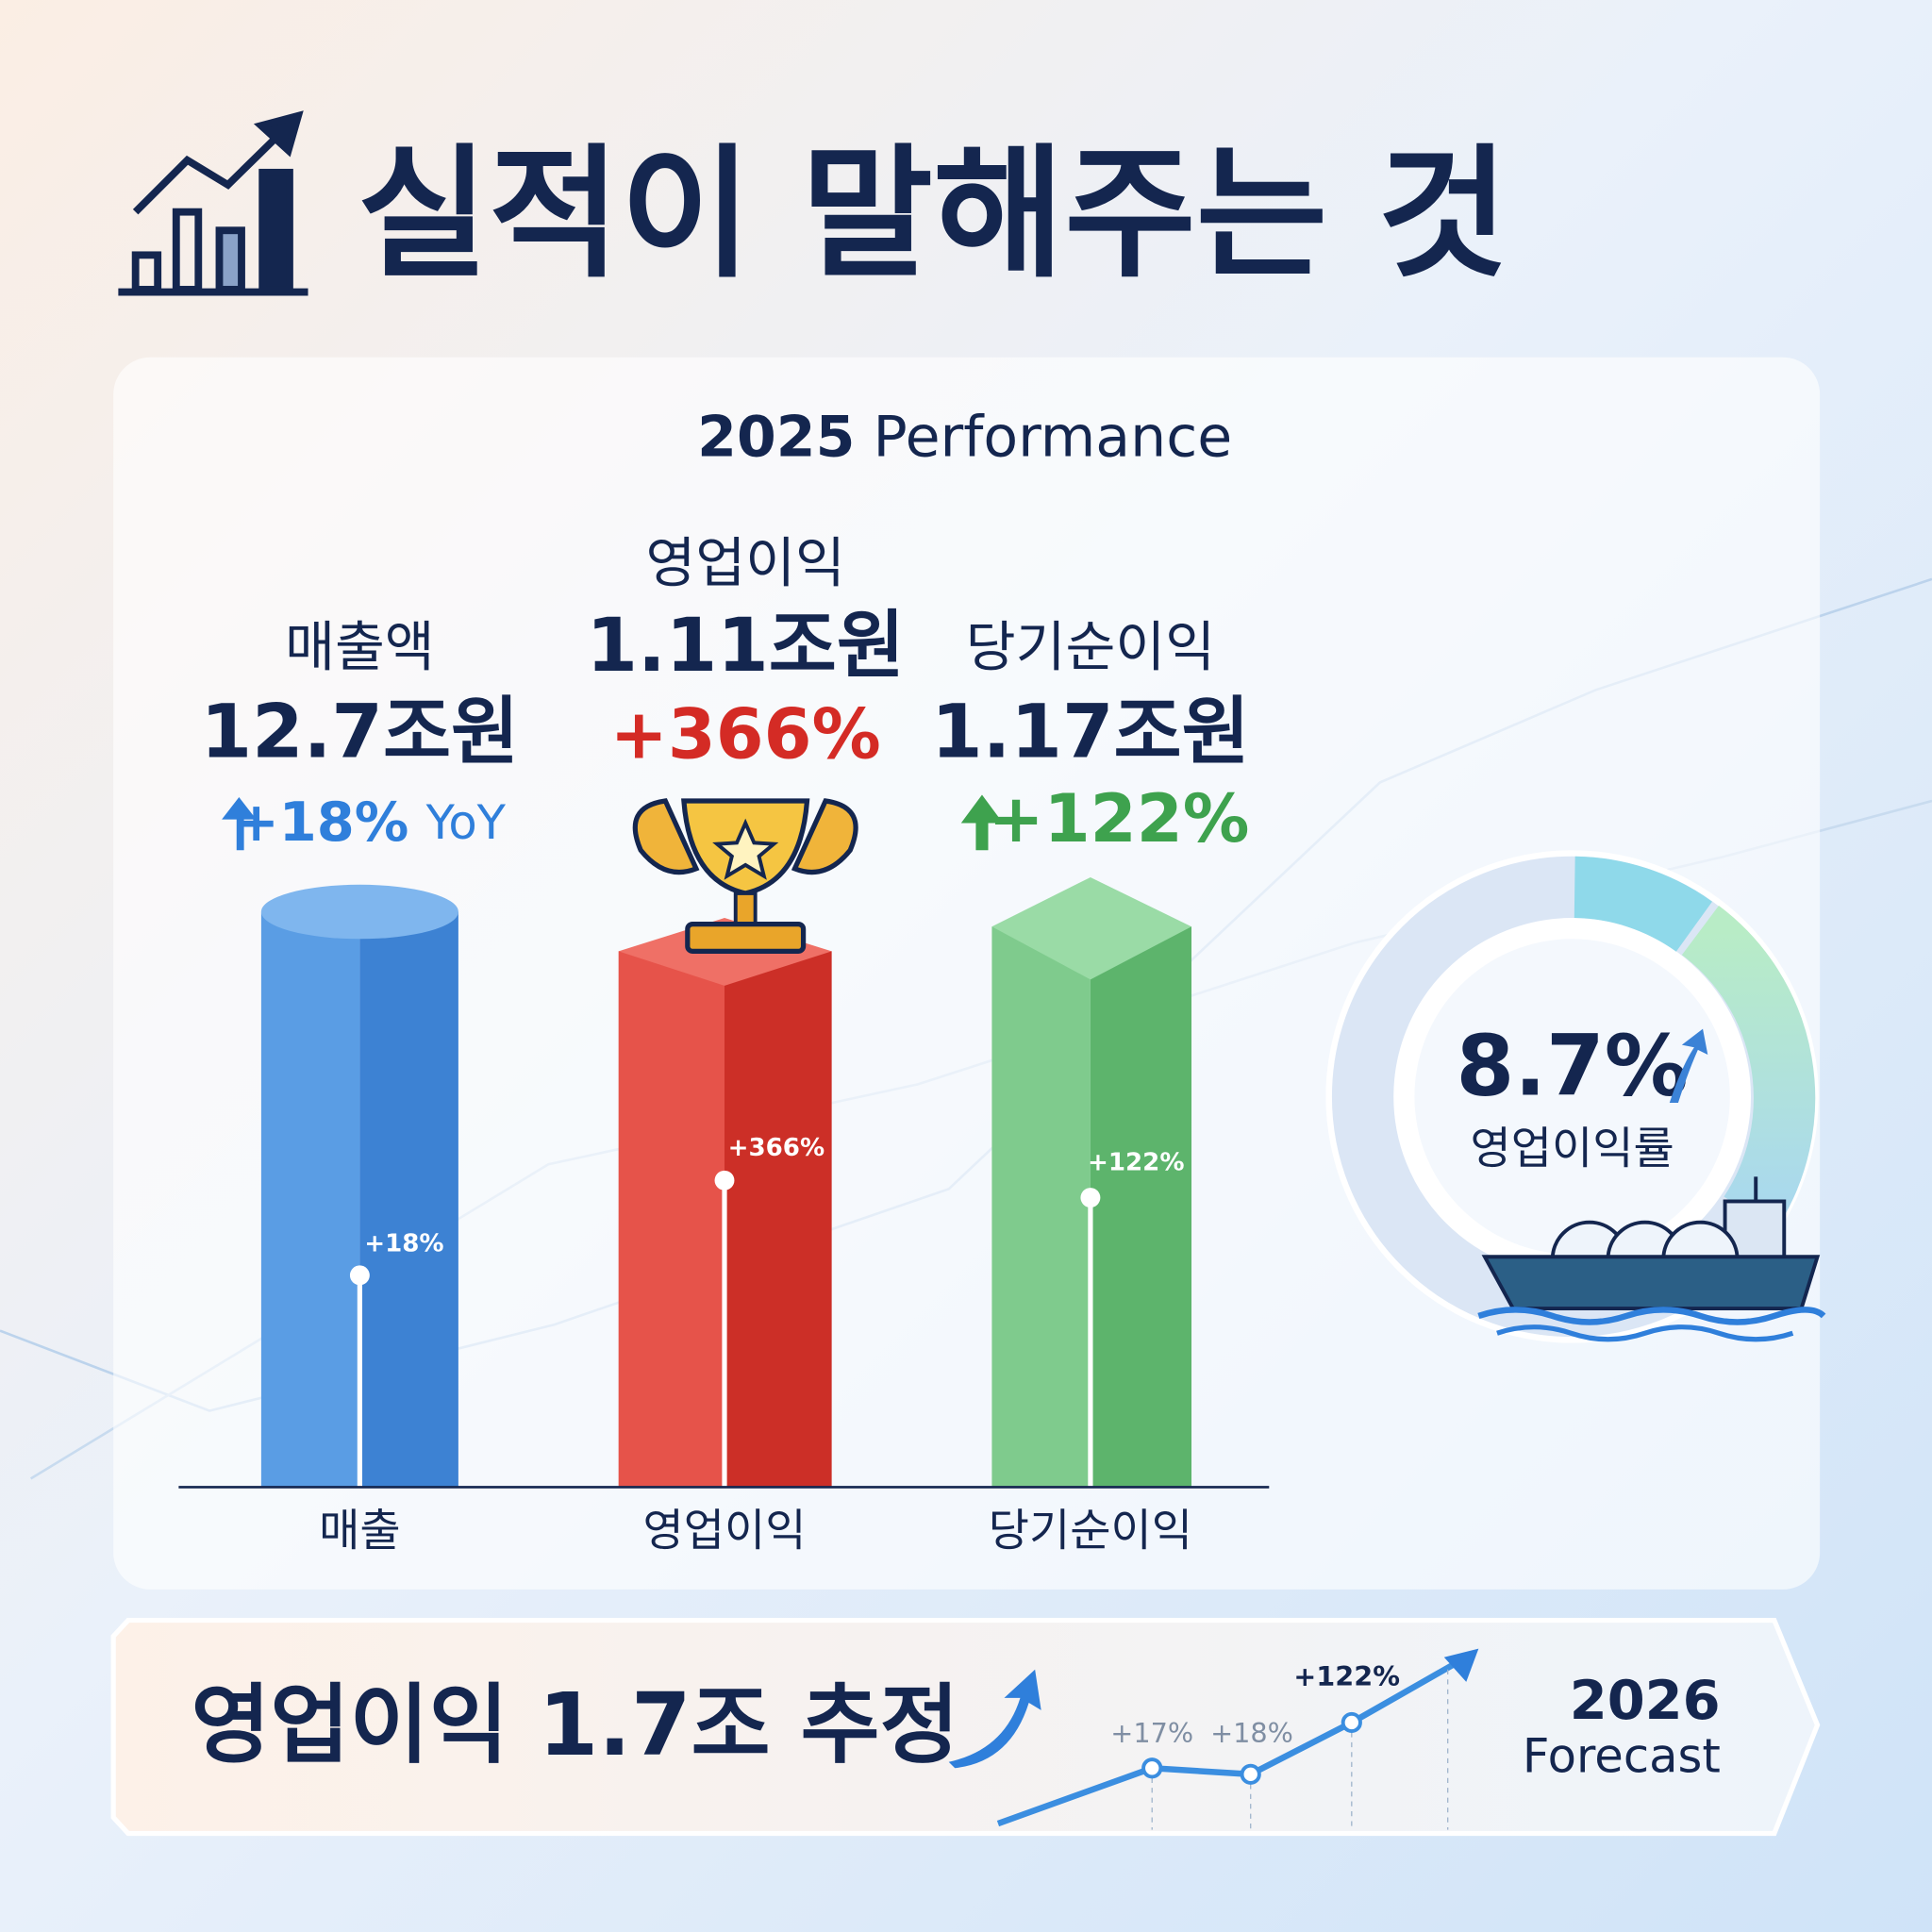  What do you see at coordinates (1052, 437) in the screenshot?
I see `heading-label: Performance` at bounding box center [1052, 437].